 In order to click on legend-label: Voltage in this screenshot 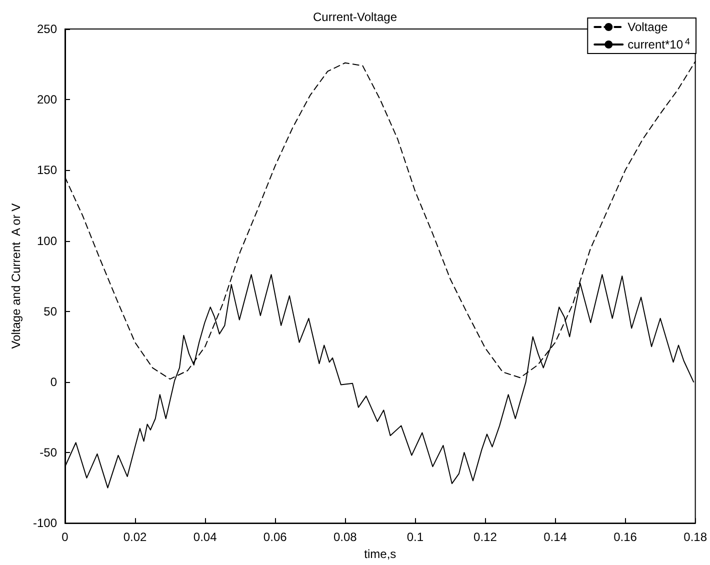, I will do `click(648, 27)`.